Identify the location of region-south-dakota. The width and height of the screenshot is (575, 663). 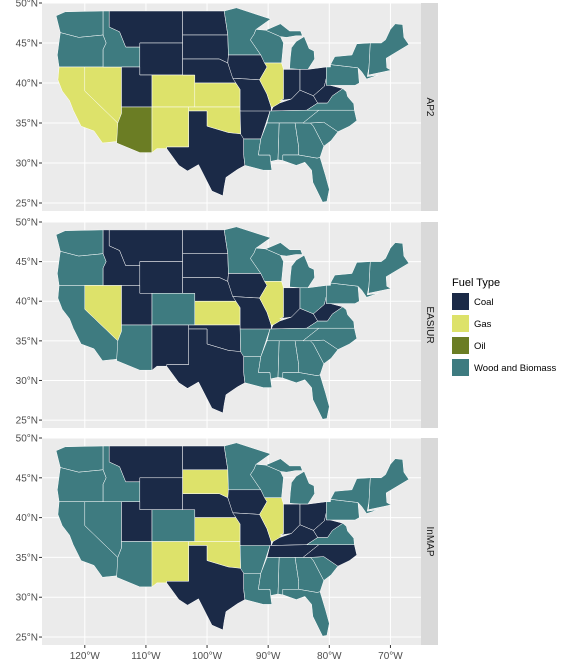
(205, 267).